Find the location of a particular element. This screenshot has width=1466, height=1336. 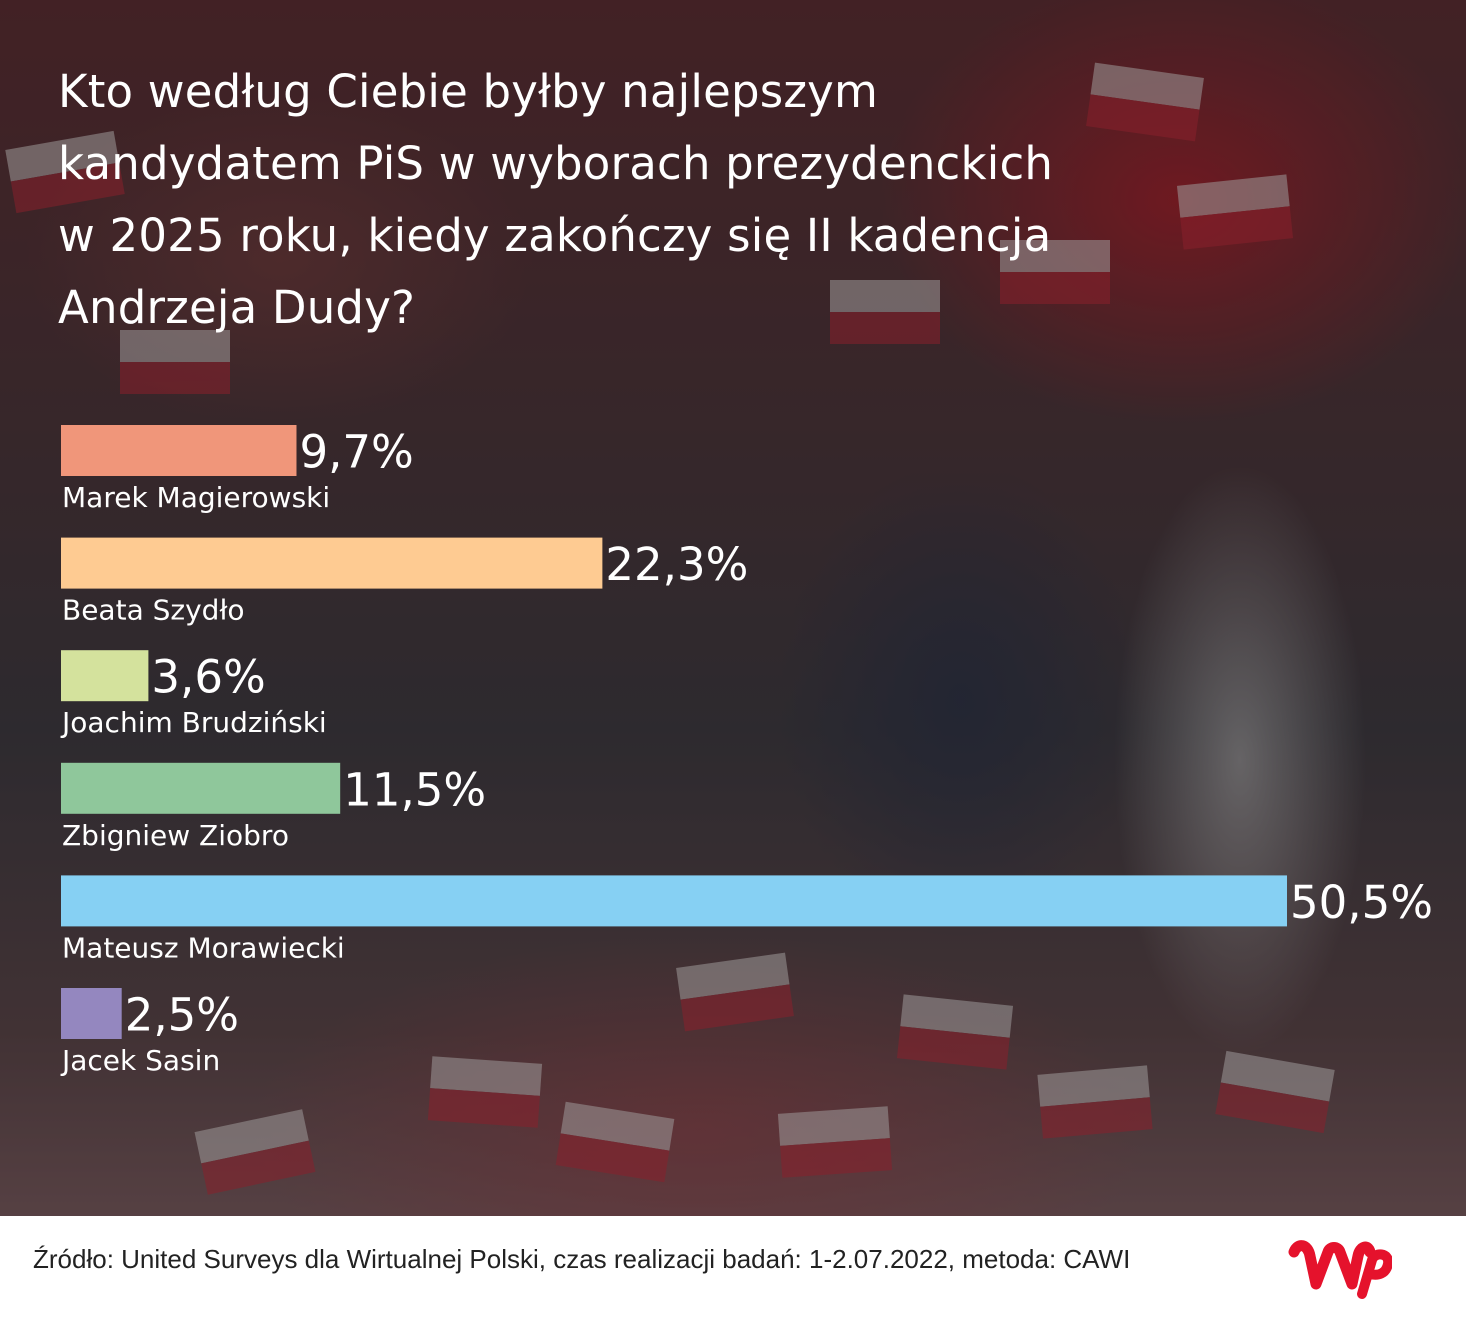

value-label: 3,6% is located at coordinates (208, 677).